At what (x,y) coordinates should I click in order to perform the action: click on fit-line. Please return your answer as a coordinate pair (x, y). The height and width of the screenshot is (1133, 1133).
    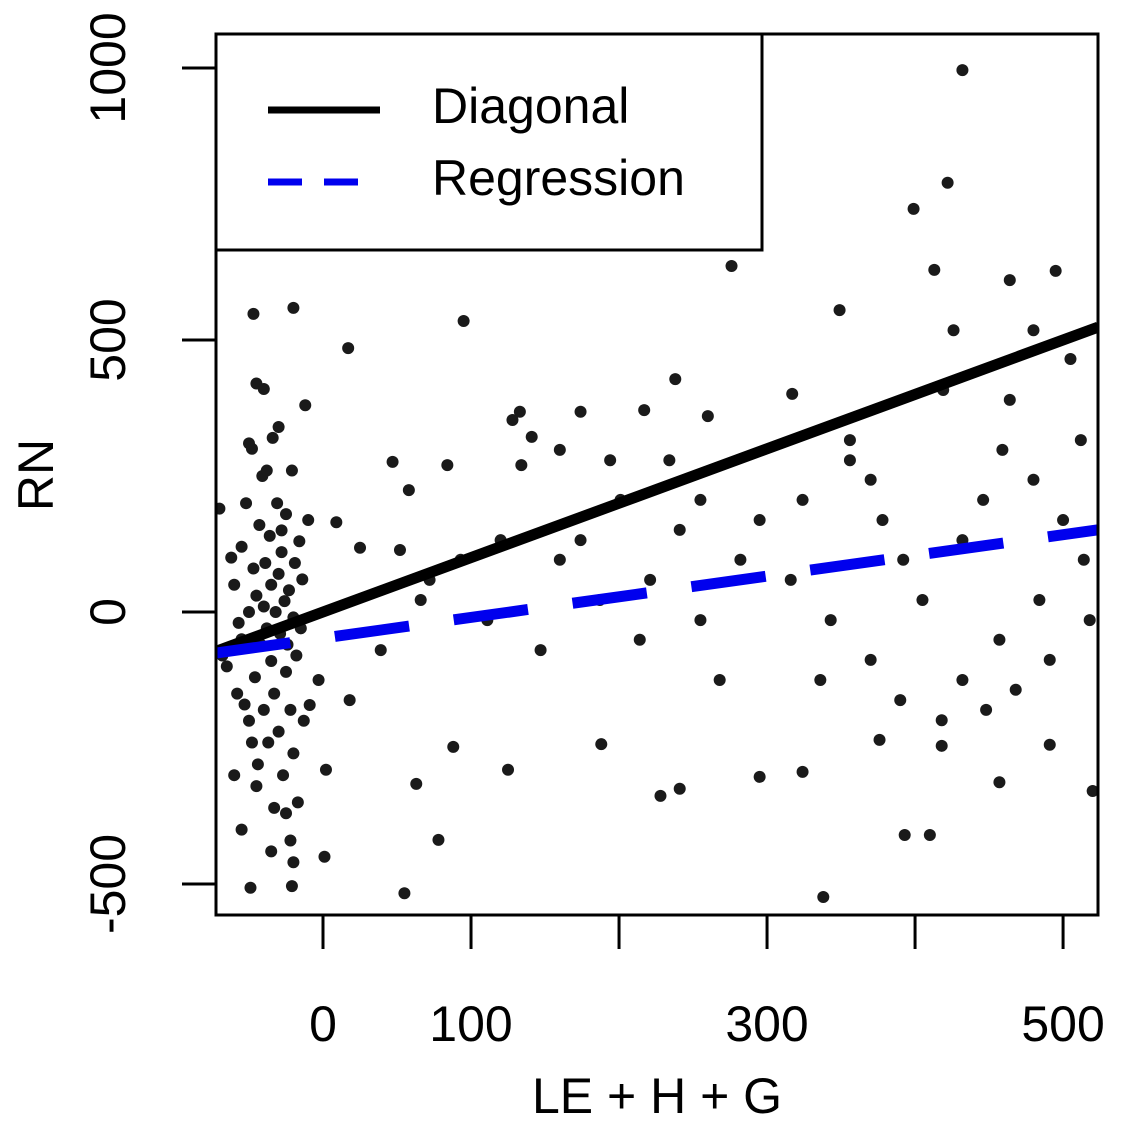
    Looking at the image, I should click on (657, 591).